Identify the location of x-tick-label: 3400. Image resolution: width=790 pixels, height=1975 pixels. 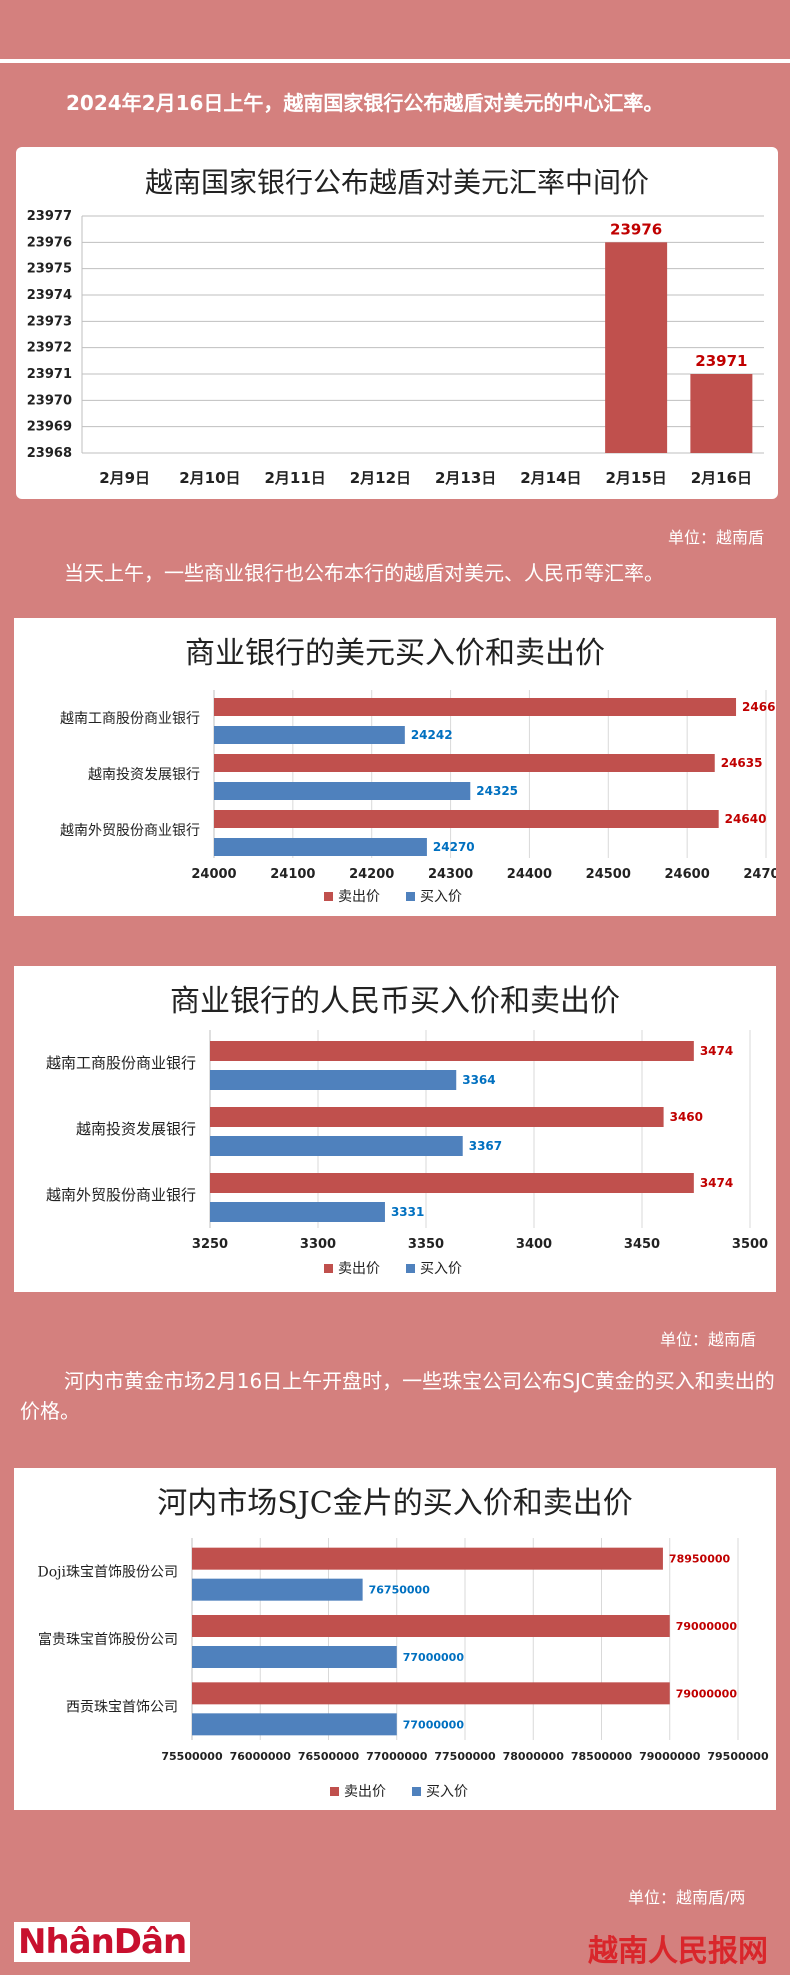
(534, 1244).